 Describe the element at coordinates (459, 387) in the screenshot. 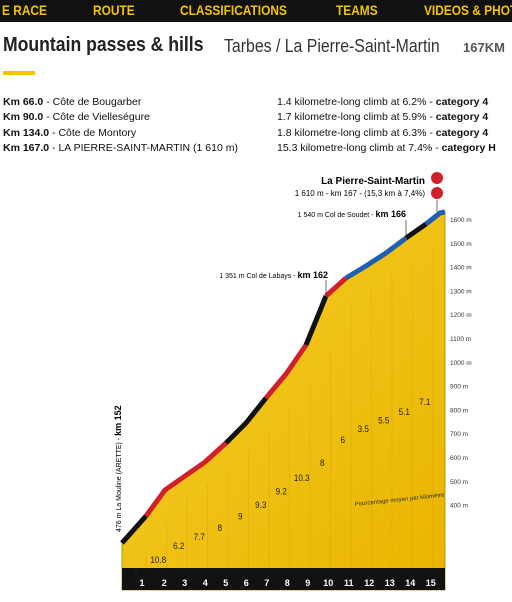

I see `altitude-label: 900 m` at that location.